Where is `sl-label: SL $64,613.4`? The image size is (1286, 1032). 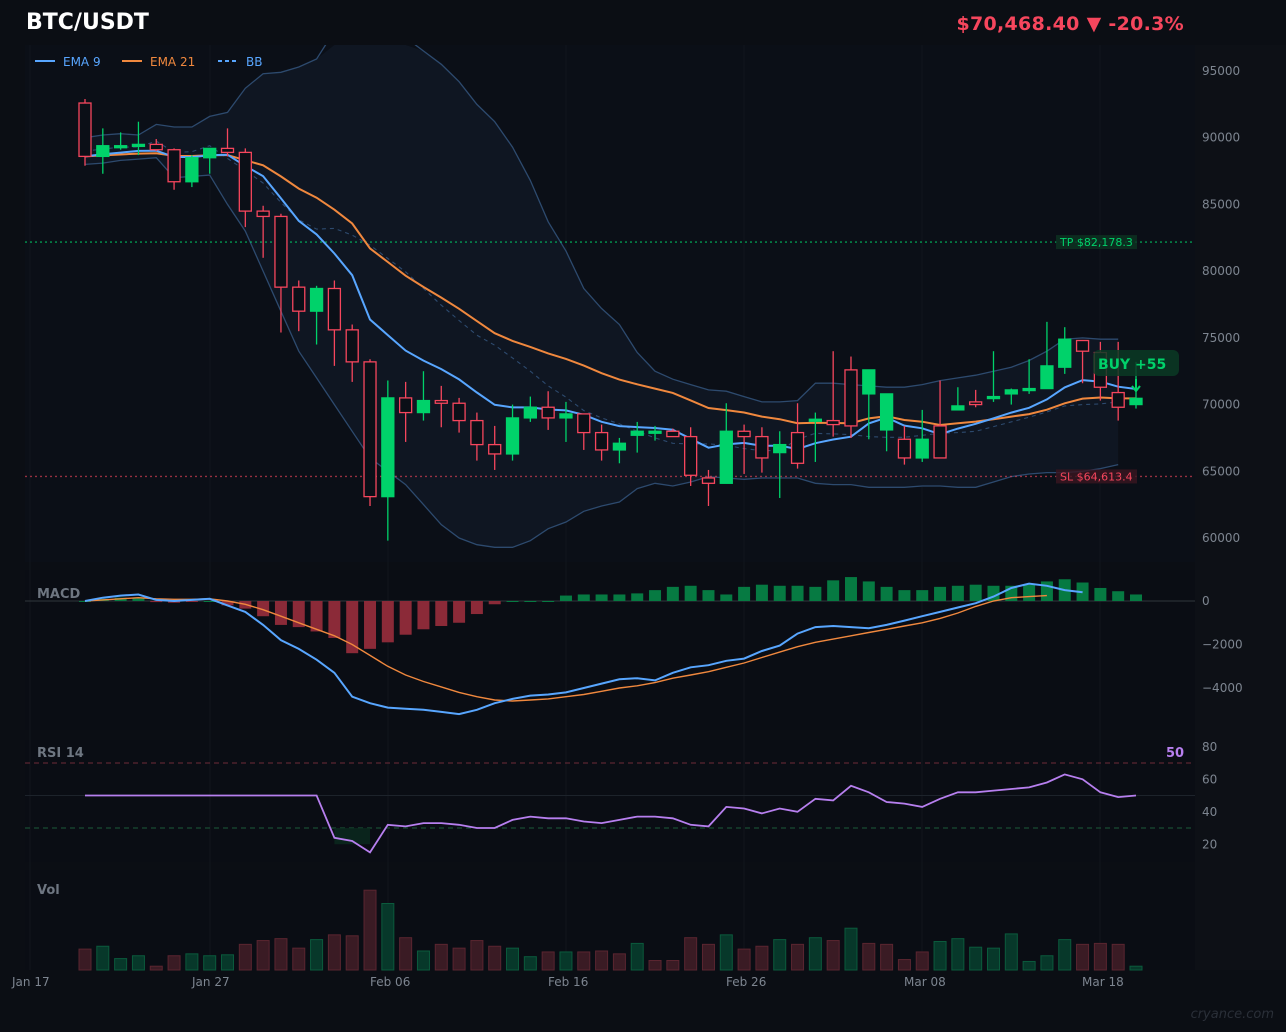 sl-label: SL $64,613.4 is located at coordinates (1096, 476).